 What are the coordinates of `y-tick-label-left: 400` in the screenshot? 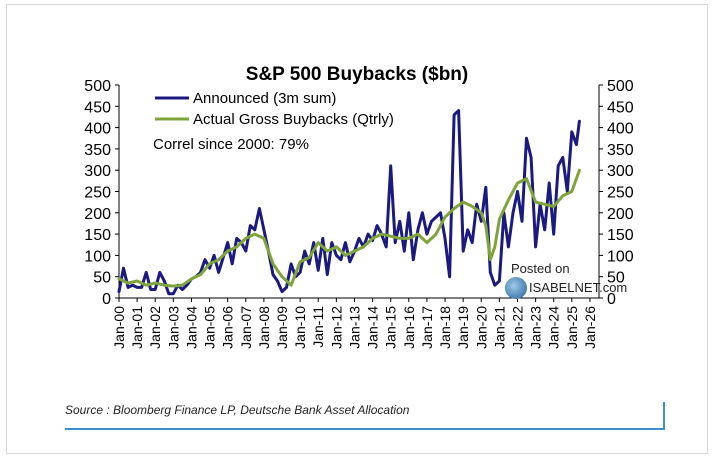 It's located at (97, 129).